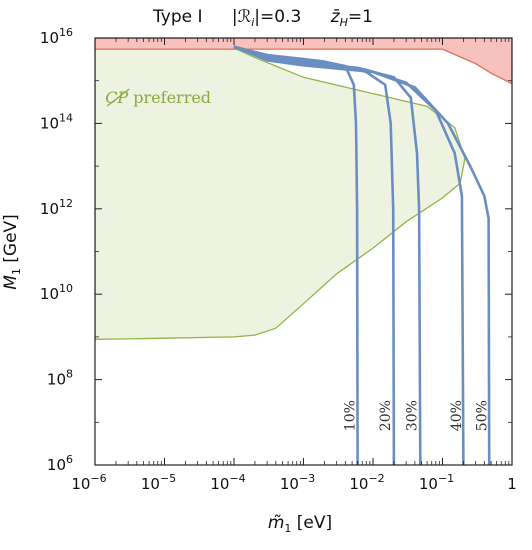 The height and width of the screenshot is (550, 532). Describe the element at coordinates (335, 17) in the screenshot. I see `title-z-symbol: z̄` at that location.